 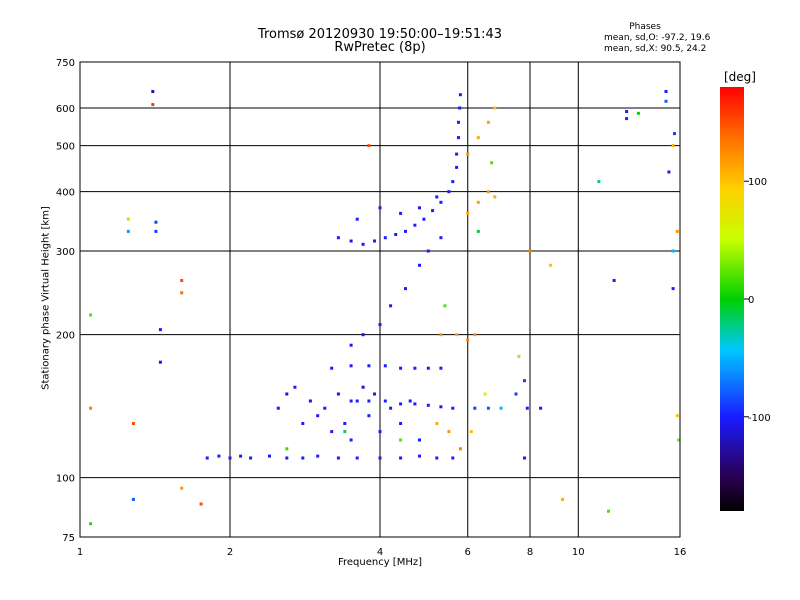 I want to click on x-tick-label: 1, so click(x=80, y=552).